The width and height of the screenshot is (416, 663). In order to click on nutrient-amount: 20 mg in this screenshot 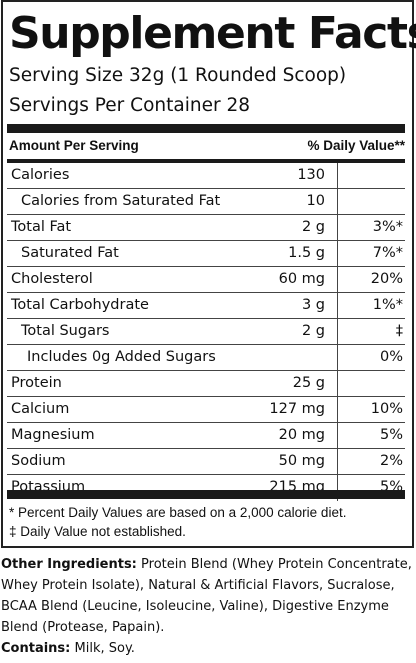, I will do `click(301, 435)`.